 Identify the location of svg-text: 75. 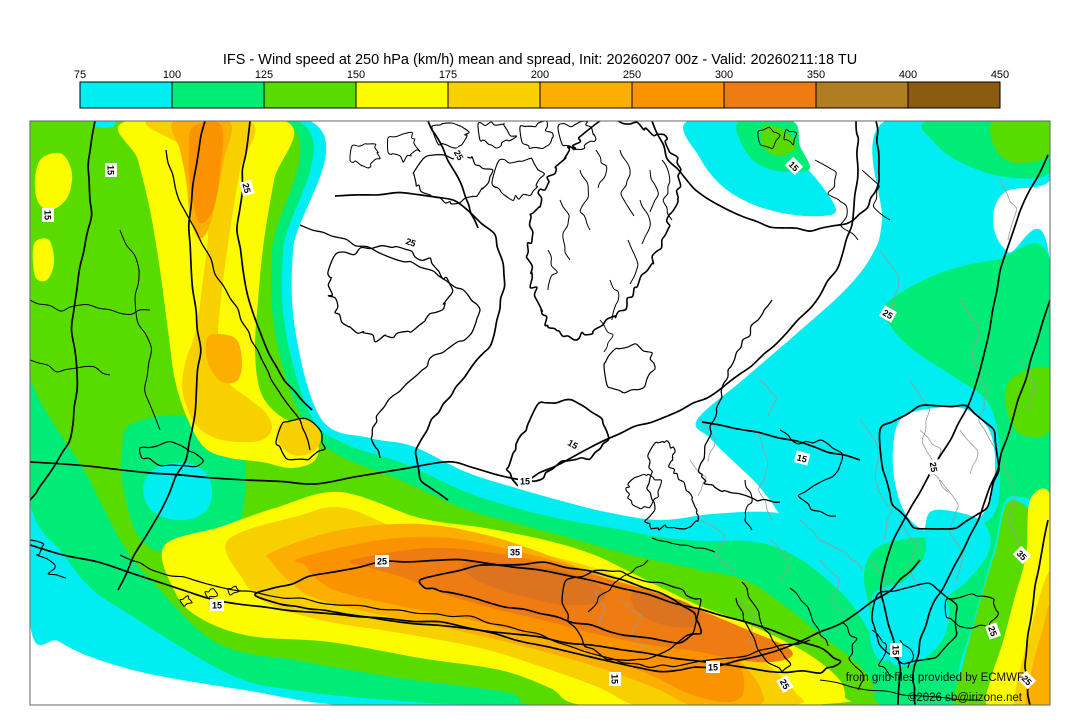
(80, 75).